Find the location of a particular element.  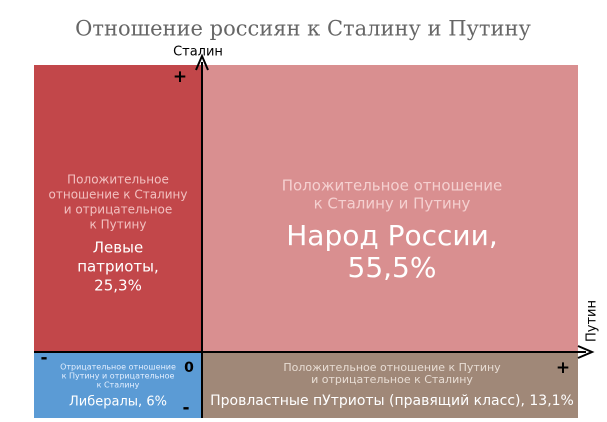

quadrant-left-bottom is located at coordinates (118, 385).